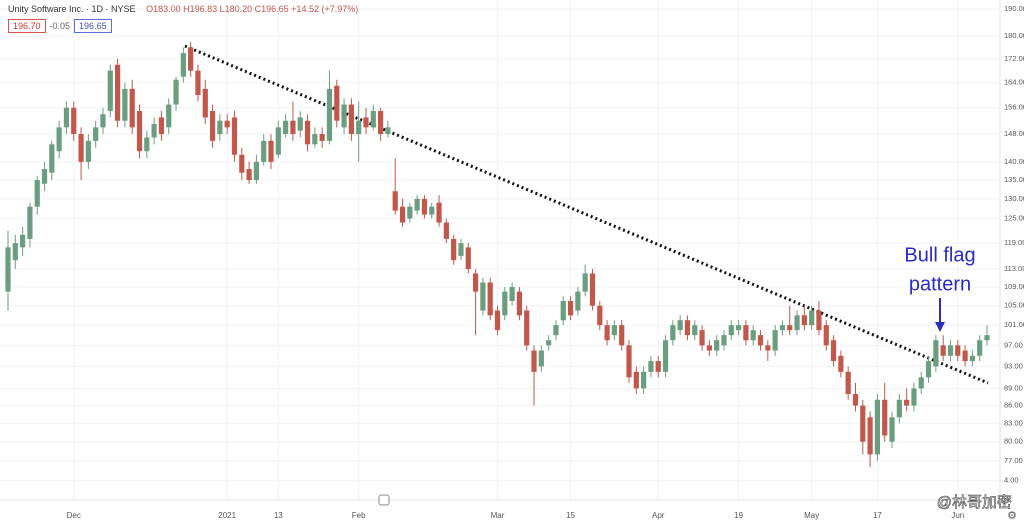  I want to click on y-tick-label: 89.00, so click(1013, 387).